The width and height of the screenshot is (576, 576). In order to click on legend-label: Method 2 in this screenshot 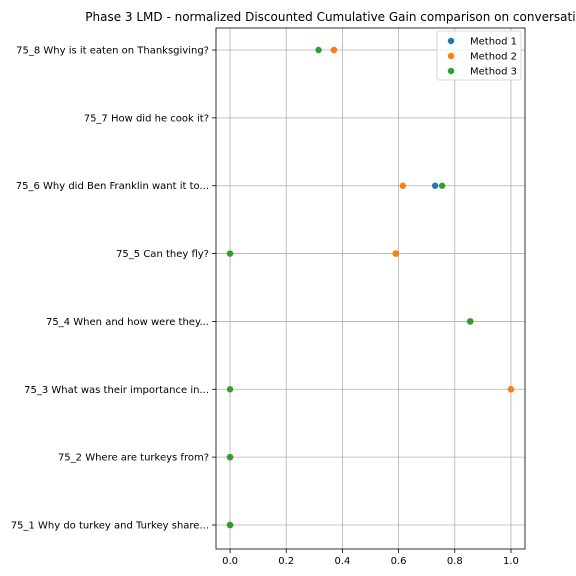, I will do `click(493, 57)`.